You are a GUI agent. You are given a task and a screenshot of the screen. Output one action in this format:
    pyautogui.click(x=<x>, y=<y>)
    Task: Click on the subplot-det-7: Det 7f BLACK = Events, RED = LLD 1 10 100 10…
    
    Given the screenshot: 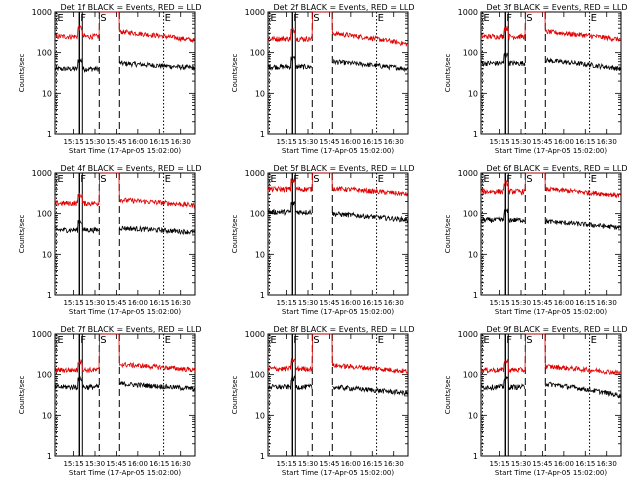 What is the action you would take?
    pyautogui.click(x=110, y=401)
    